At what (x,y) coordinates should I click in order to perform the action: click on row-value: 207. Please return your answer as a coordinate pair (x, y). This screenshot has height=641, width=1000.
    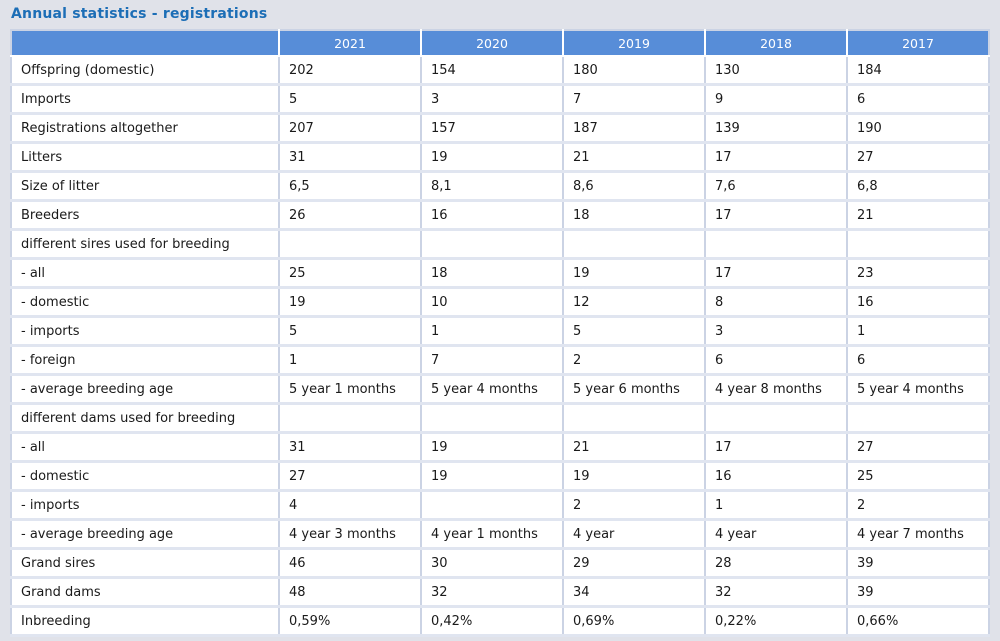
    Looking at the image, I should click on (349, 128).